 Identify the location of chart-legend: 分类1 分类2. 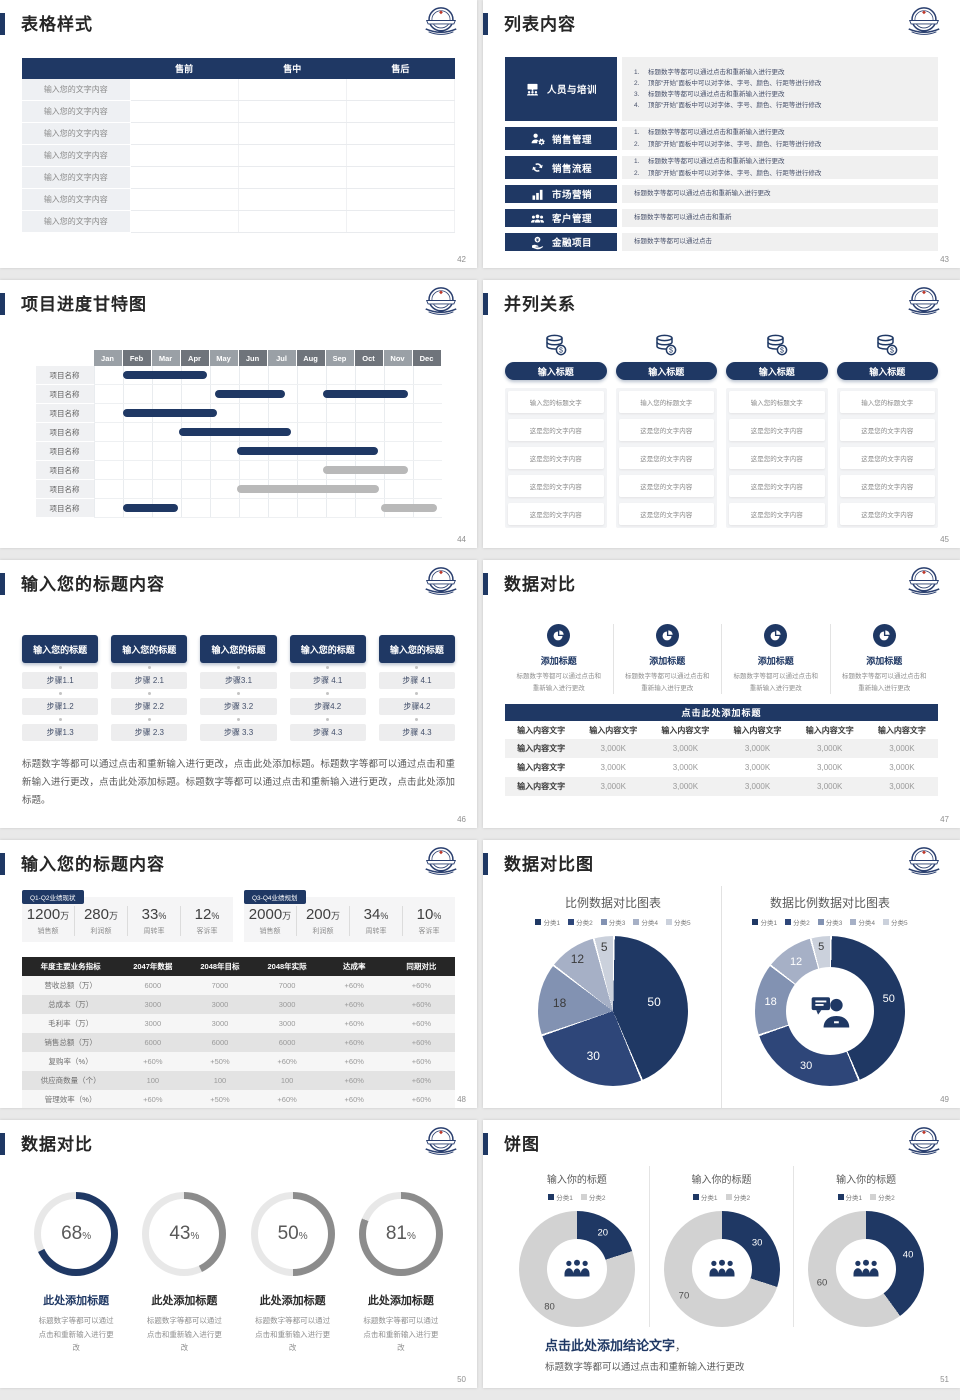
(866, 1197).